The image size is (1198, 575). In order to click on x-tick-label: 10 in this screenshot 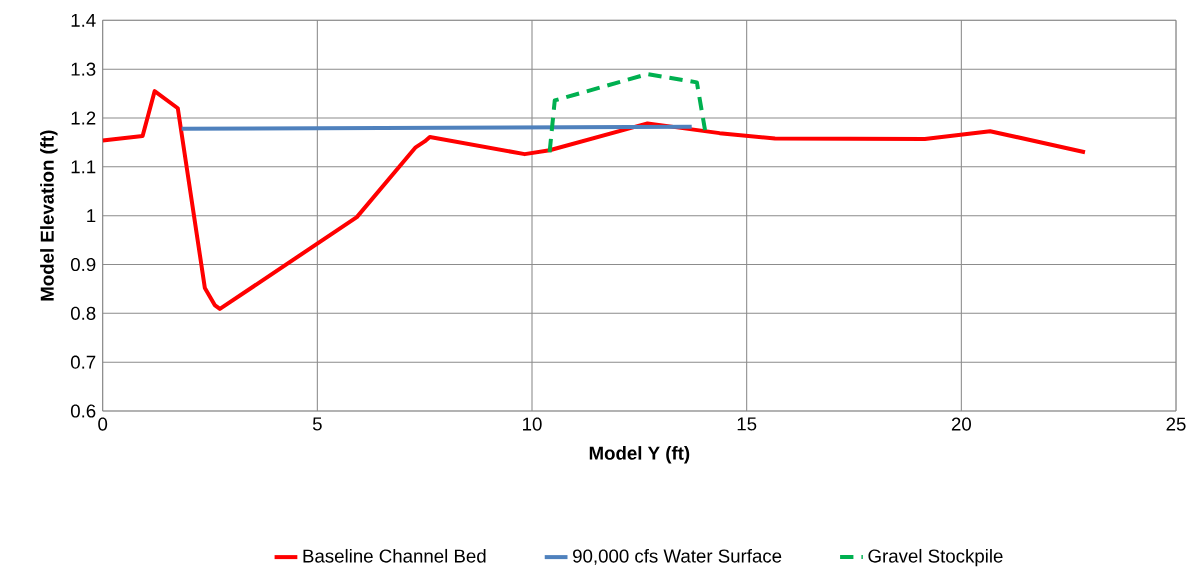, I will do `click(532, 424)`.